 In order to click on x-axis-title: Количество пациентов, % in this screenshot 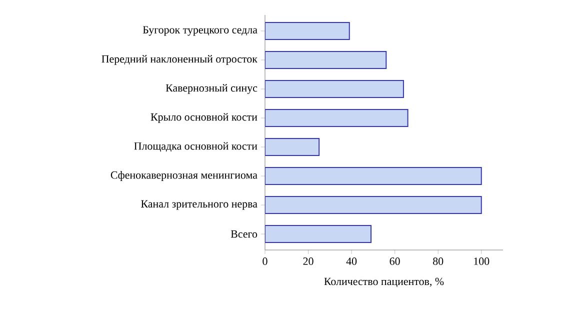, I will do `click(384, 283)`.